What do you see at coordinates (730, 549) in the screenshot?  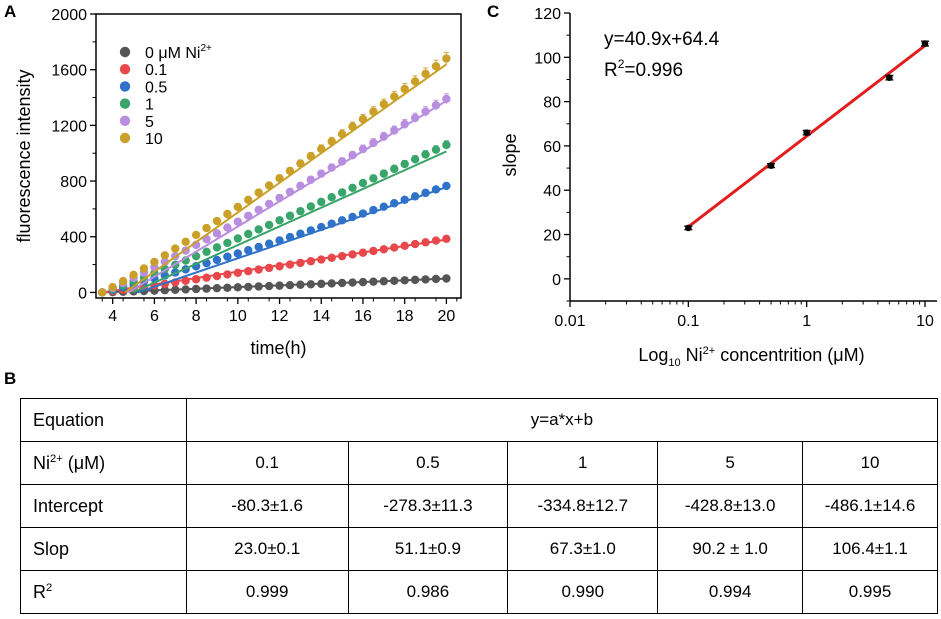 I see `slope-cell: 90.2 ± 1.0` at bounding box center [730, 549].